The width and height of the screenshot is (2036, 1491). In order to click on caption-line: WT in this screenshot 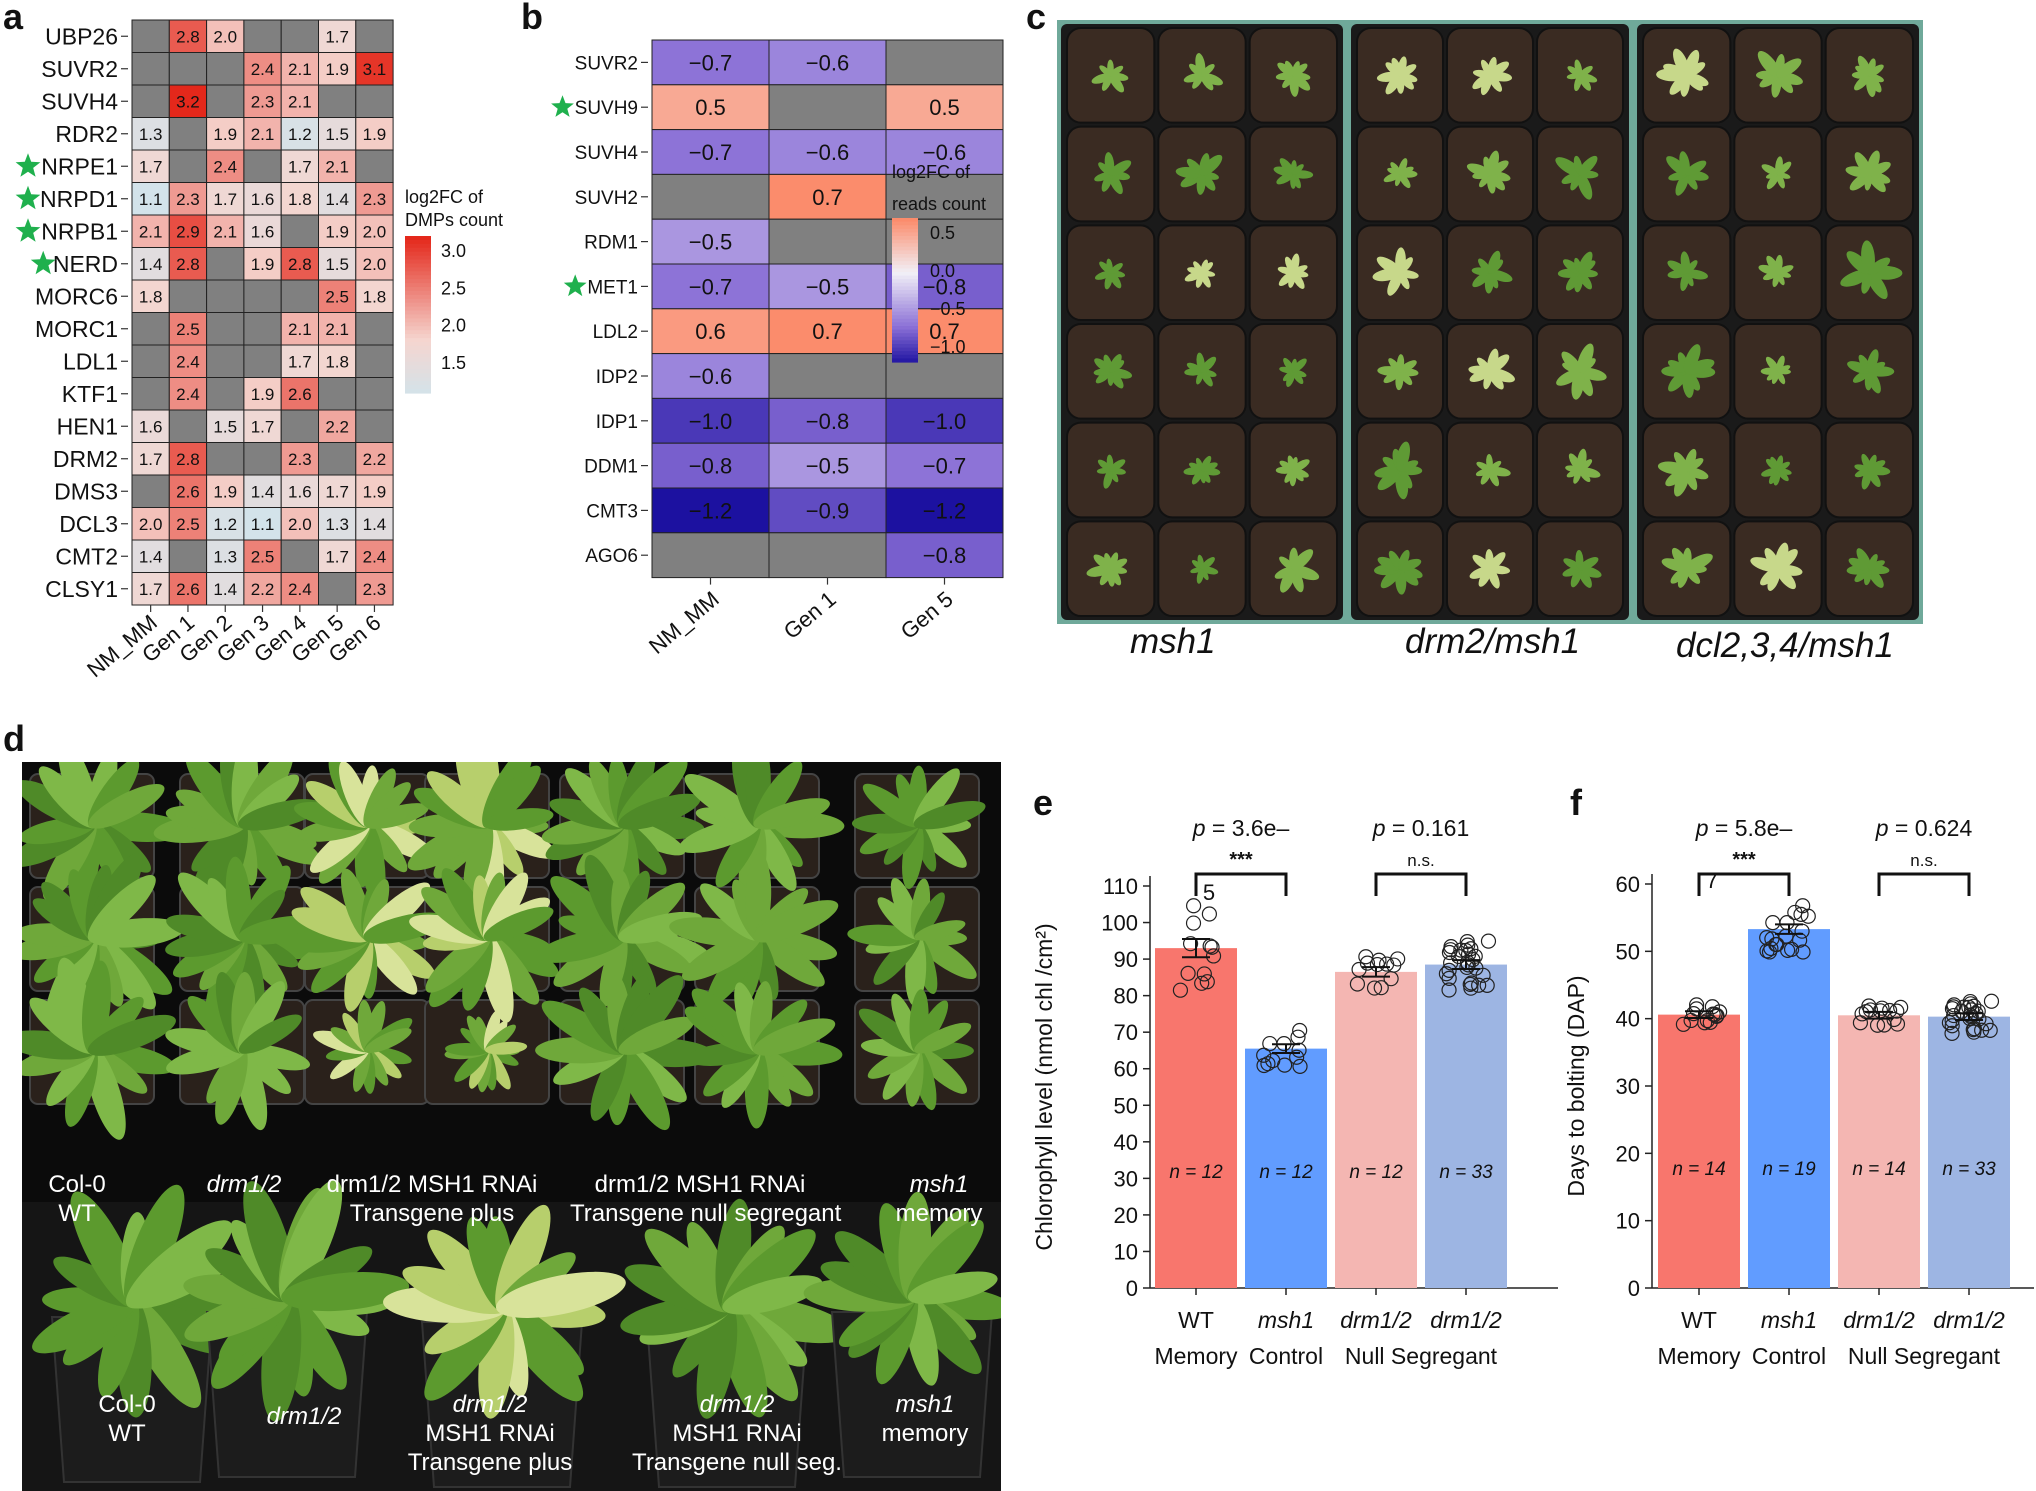, I will do `click(77, 1213)`.